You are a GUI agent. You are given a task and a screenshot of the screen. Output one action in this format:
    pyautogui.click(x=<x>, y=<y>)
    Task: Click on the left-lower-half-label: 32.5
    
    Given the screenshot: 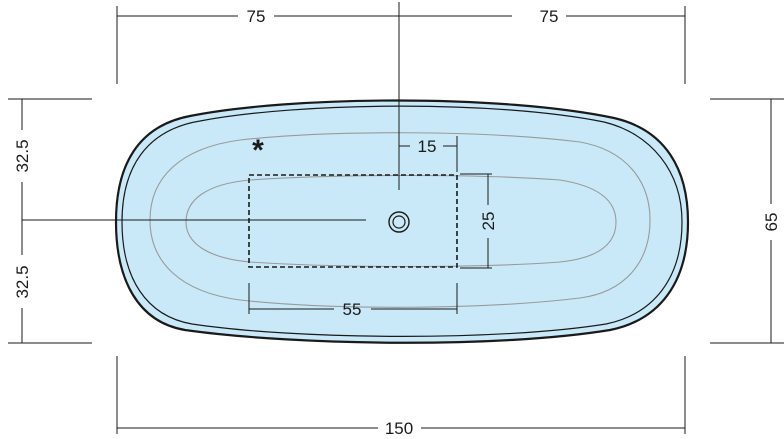 What is the action you would take?
    pyautogui.click(x=22, y=281)
    